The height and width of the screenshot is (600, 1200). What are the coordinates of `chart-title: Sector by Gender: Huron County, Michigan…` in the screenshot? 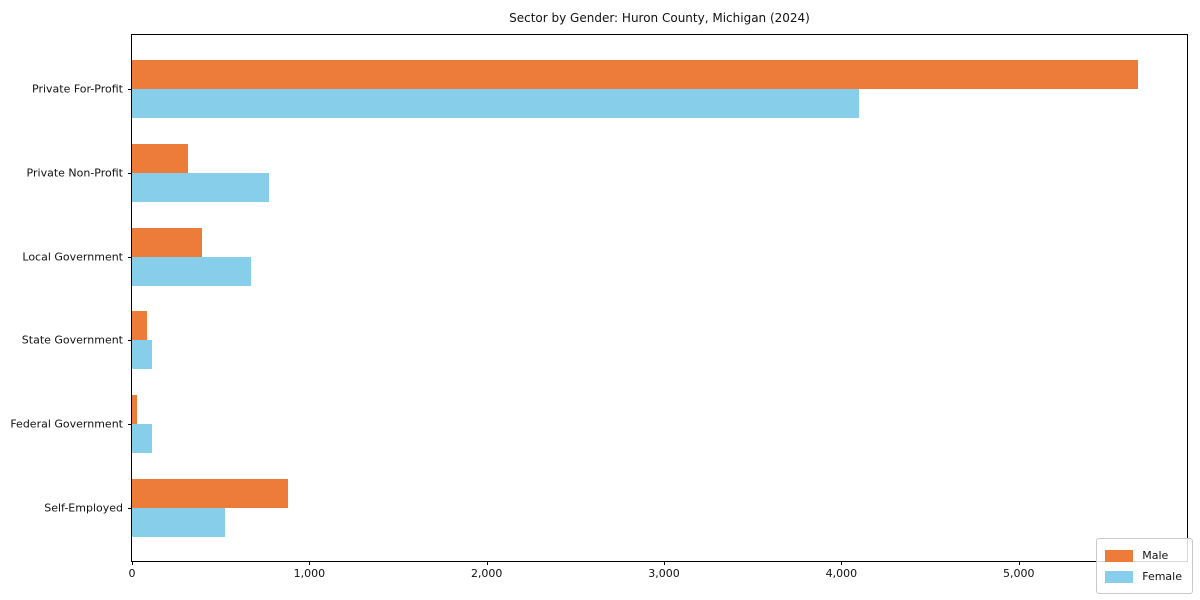 It's located at (659, 18).